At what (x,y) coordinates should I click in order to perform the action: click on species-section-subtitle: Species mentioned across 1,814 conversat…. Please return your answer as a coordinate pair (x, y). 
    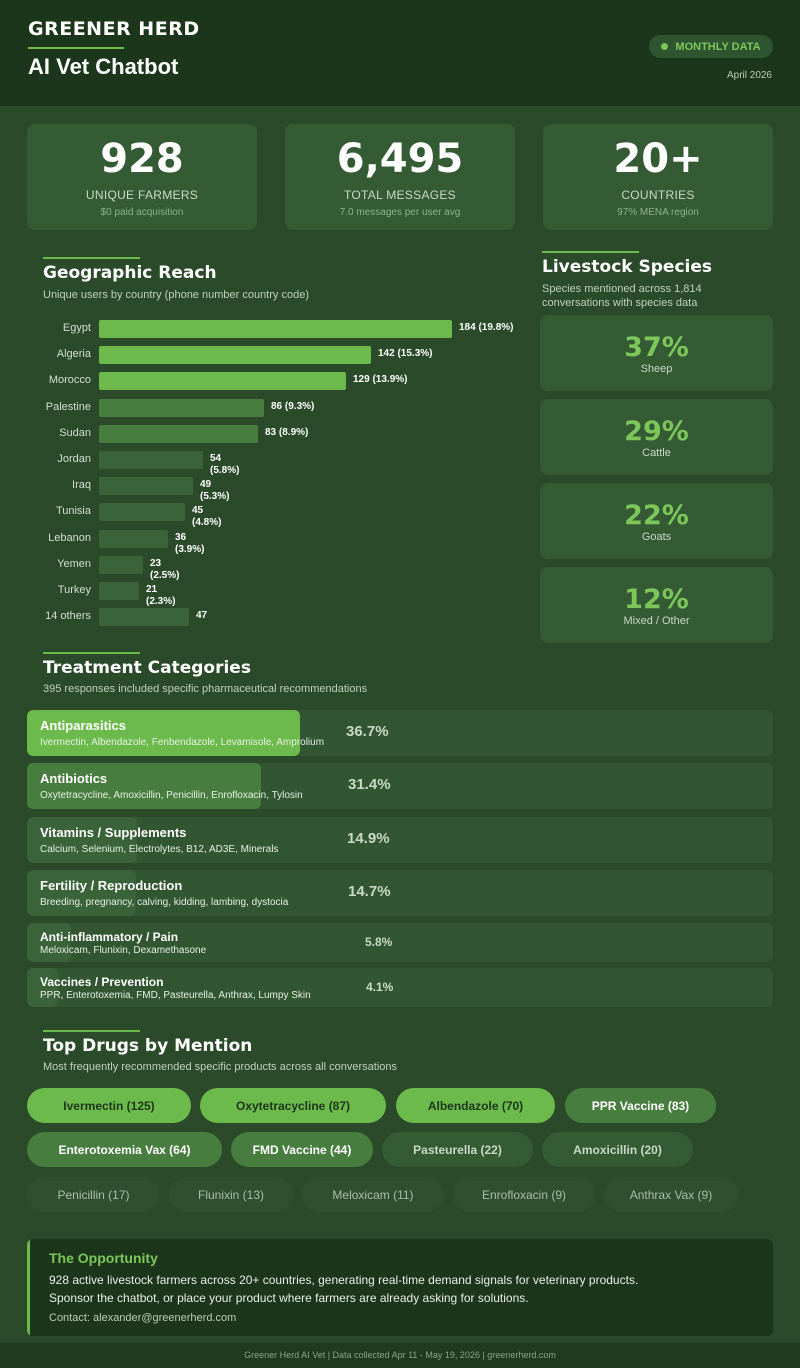
    Looking at the image, I should click on (622, 296).